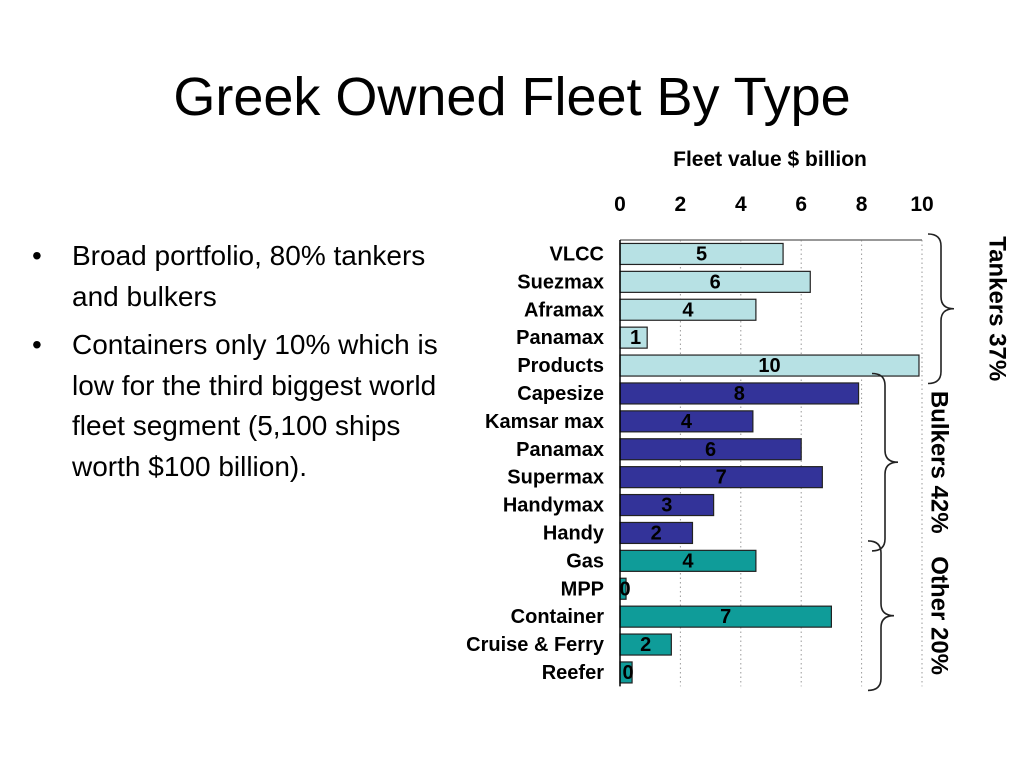 The width and height of the screenshot is (1024, 768). Describe the element at coordinates (582, 589) in the screenshot. I see `category-label: MPP` at that location.